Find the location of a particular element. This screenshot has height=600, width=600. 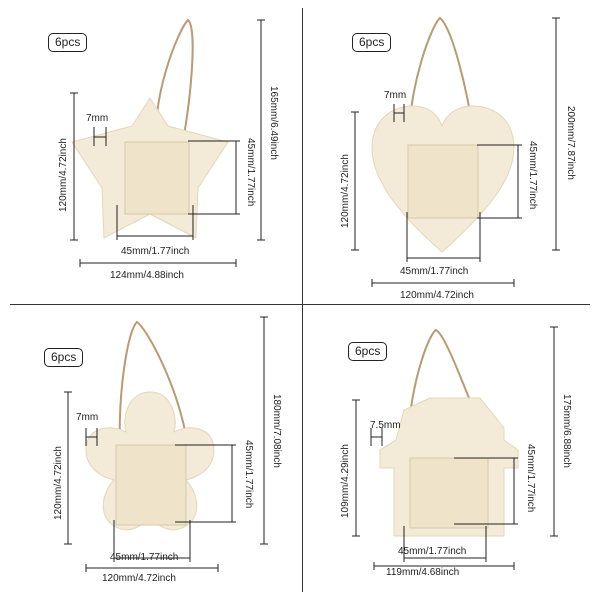

total-height-label: 200mm/7.87inch is located at coordinates (570, 143).